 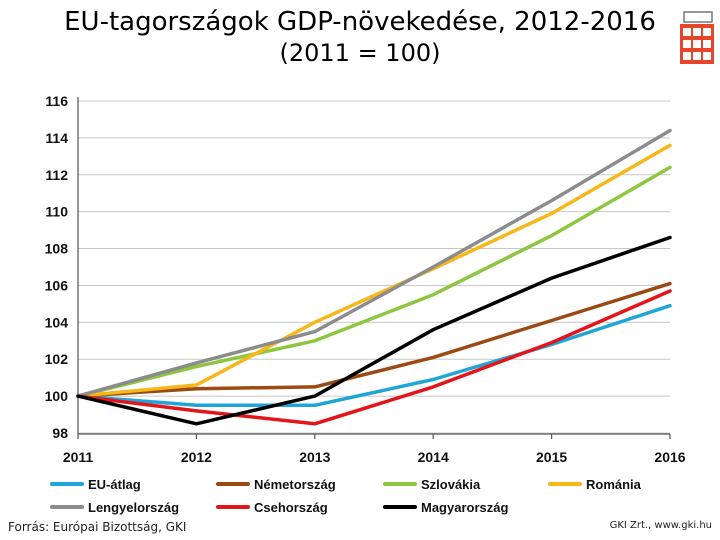 I want to click on x-tick-label: 2013, so click(x=314, y=457).